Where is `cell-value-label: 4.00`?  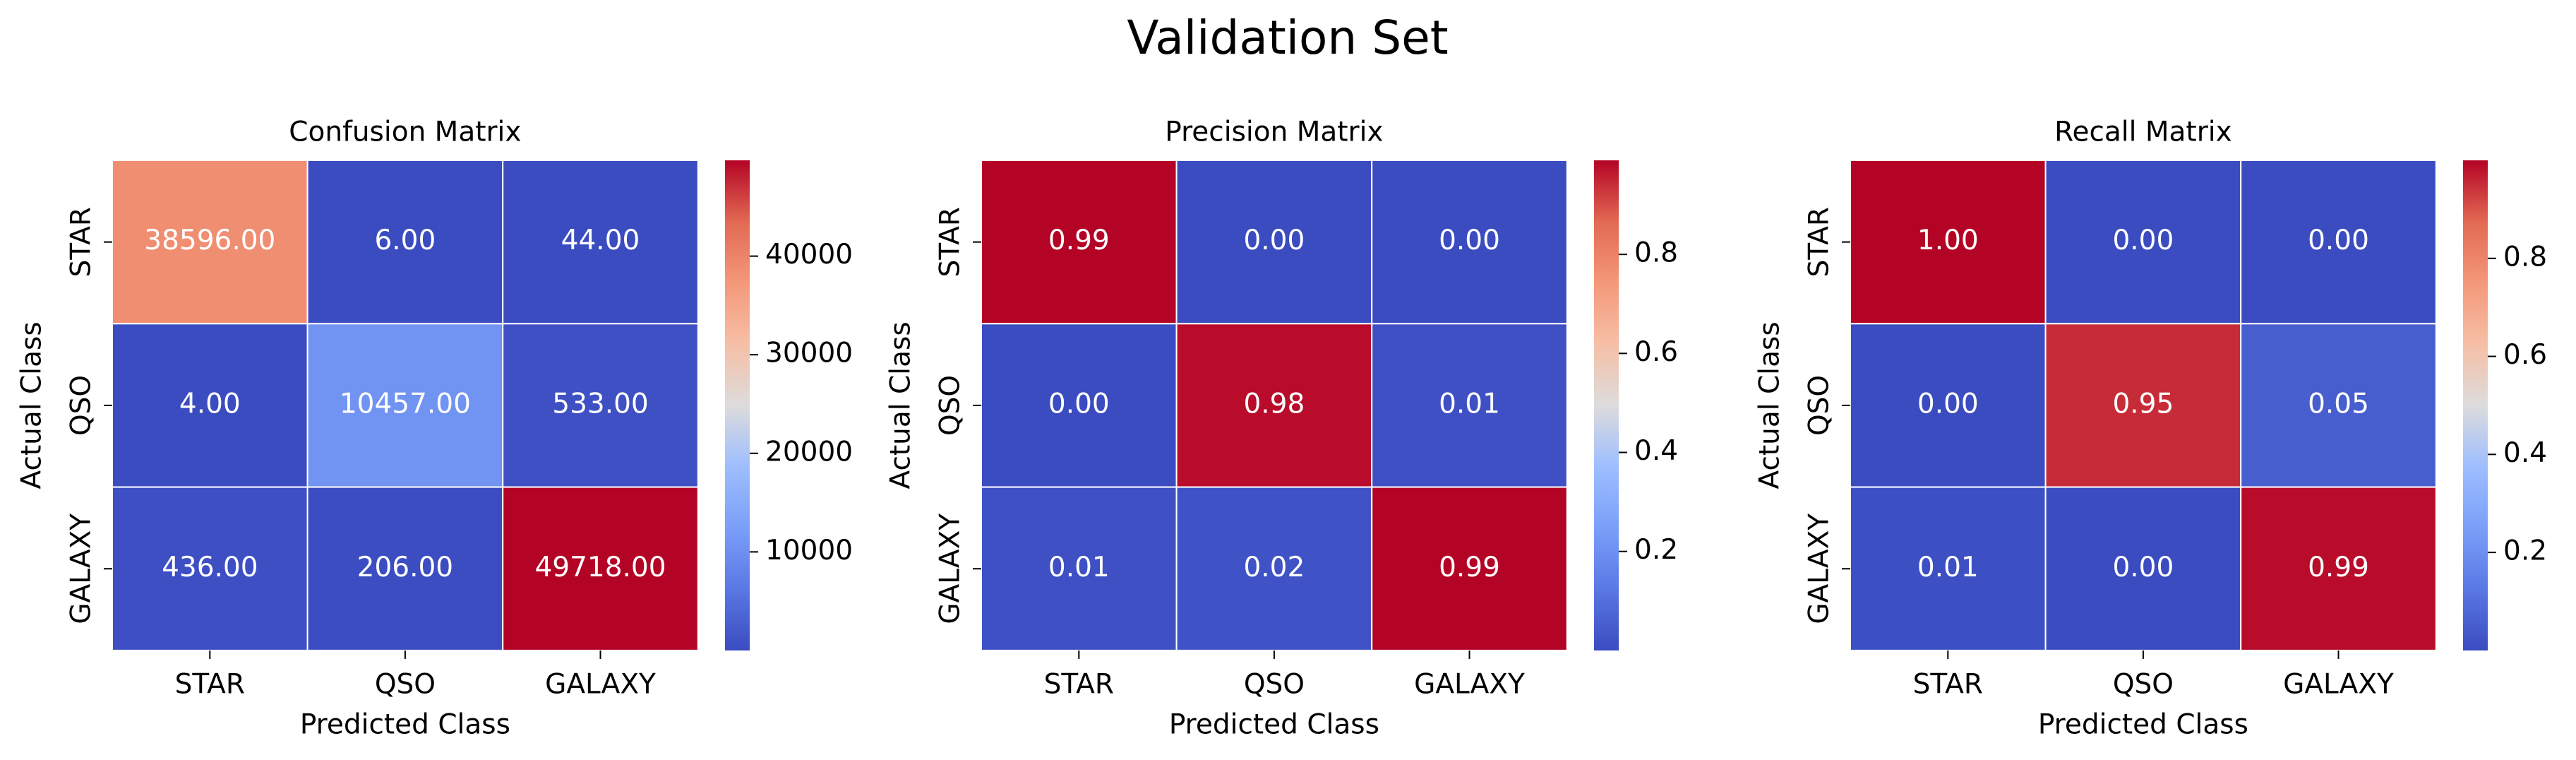 cell-value-label: 4.00 is located at coordinates (210, 404).